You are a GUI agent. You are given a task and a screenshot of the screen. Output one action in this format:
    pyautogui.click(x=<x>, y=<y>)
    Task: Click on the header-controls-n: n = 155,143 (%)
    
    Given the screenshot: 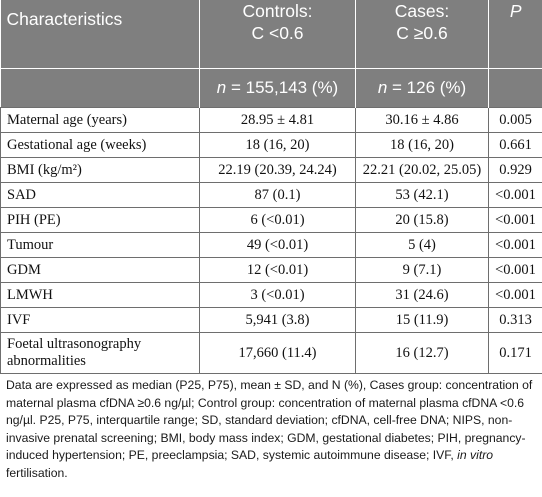 What is the action you would take?
    pyautogui.click(x=277, y=88)
    